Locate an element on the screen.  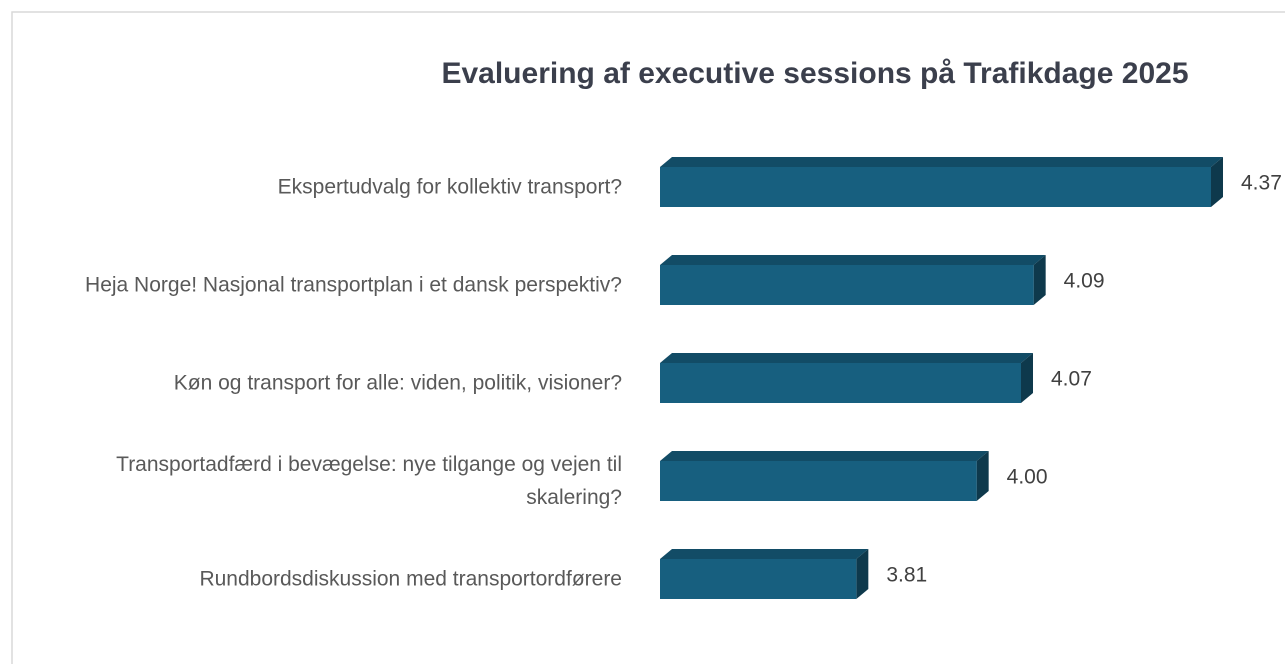
value-label: 4.09 is located at coordinates (1084, 281).